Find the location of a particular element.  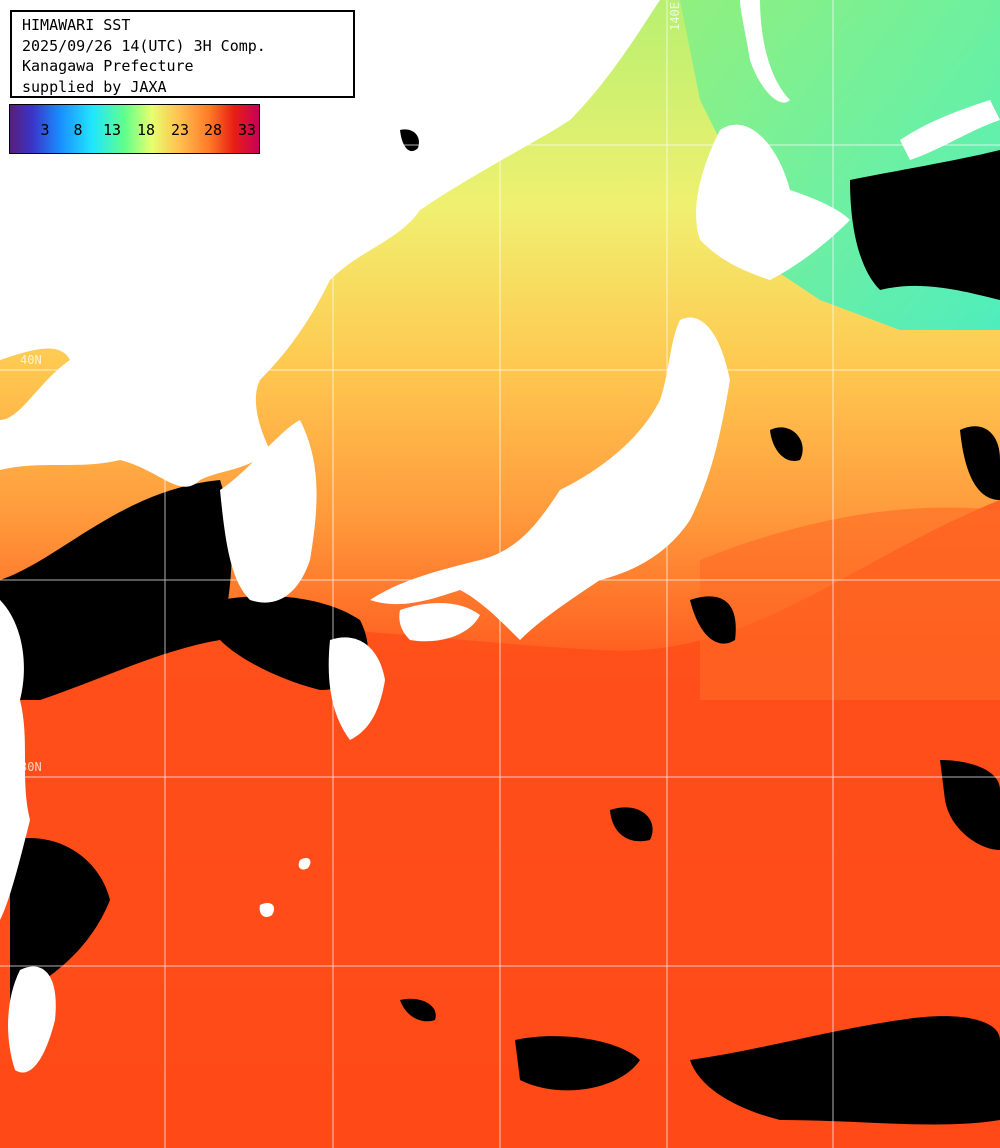

sakhalin is located at coordinates (765, 51).